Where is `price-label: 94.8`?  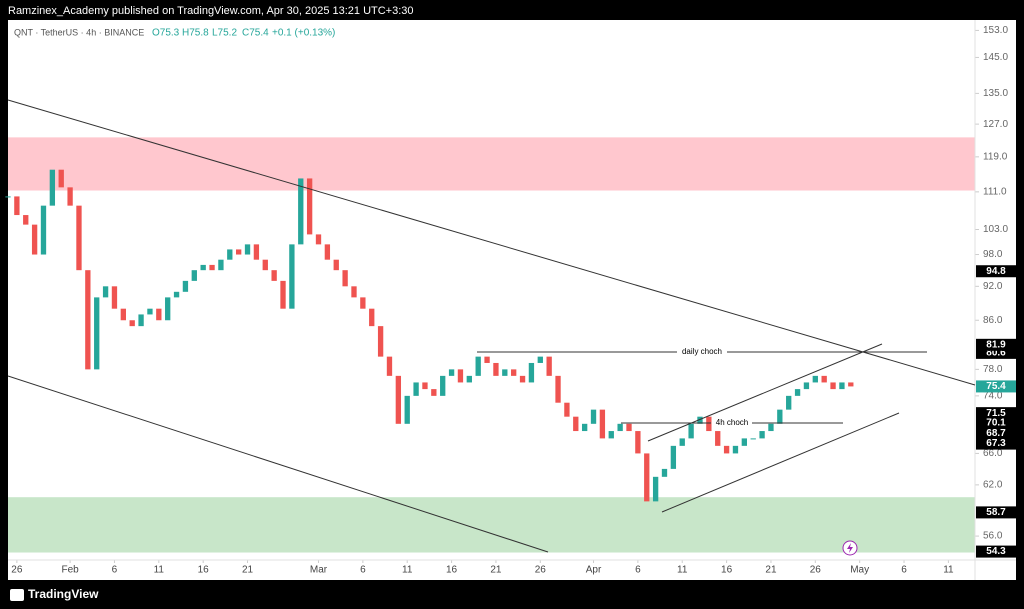 price-label: 94.8 is located at coordinates (996, 271).